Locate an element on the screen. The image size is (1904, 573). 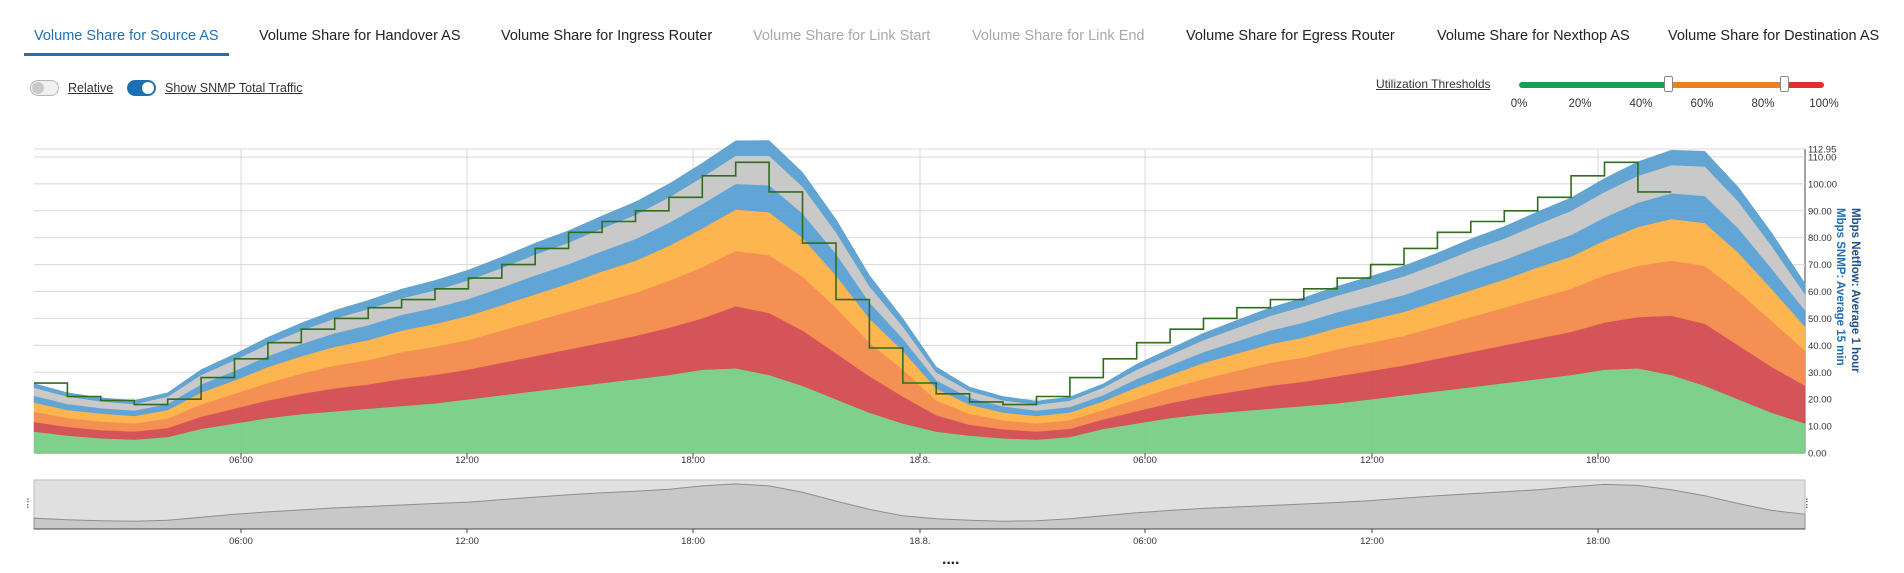
navigator-tick-label: 18.8. is located at coordinates (919, 541).